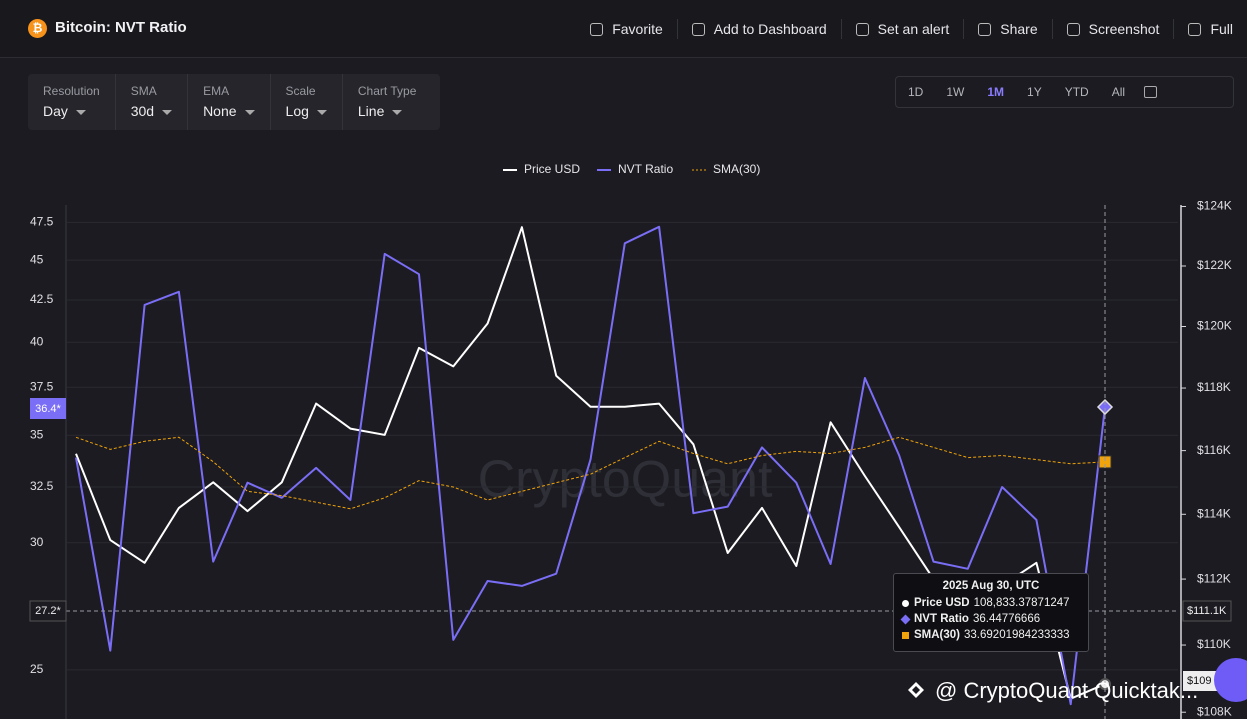 This screenshot has width=1247, height=719. What do you see at coordinates (916, 92) in the screenshot?
I see `range-button: 1D` at bounding box center [916, 92].